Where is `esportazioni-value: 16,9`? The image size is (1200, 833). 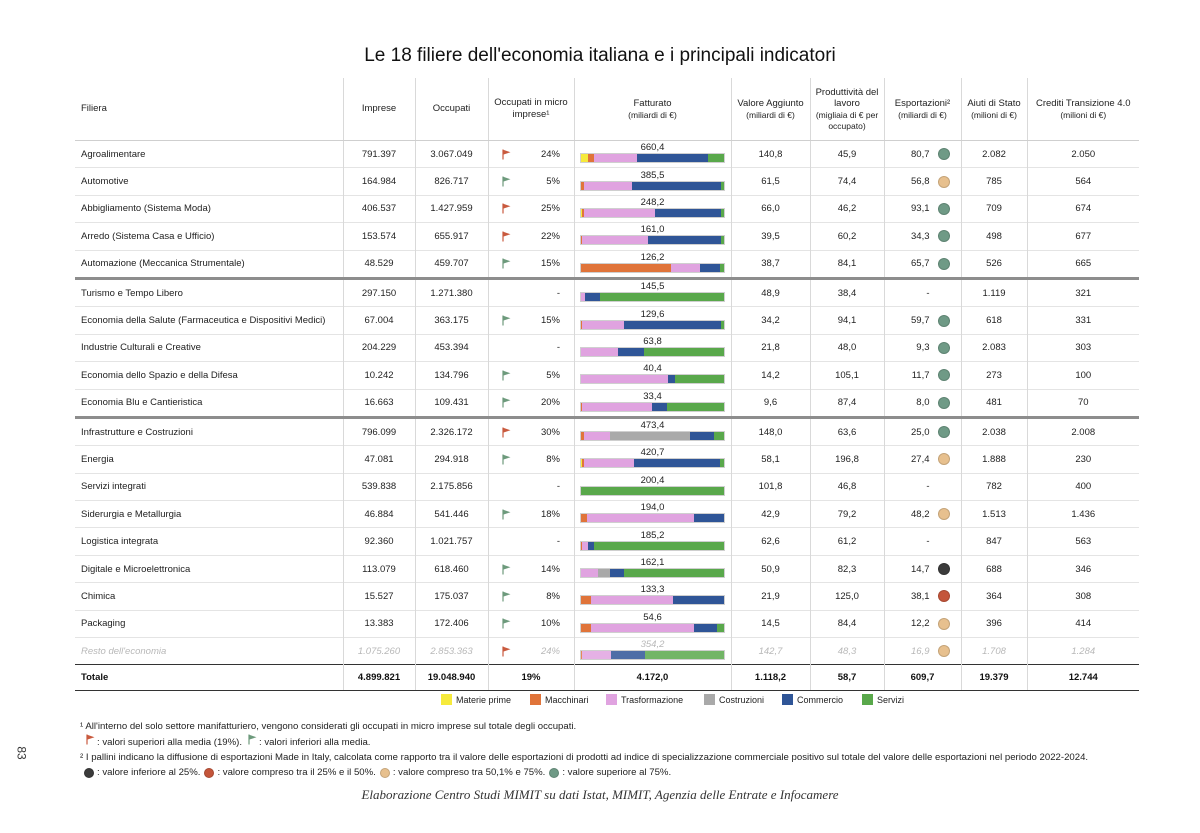
esportazioni-value: 16,9 is located at coordinates (920, 651).